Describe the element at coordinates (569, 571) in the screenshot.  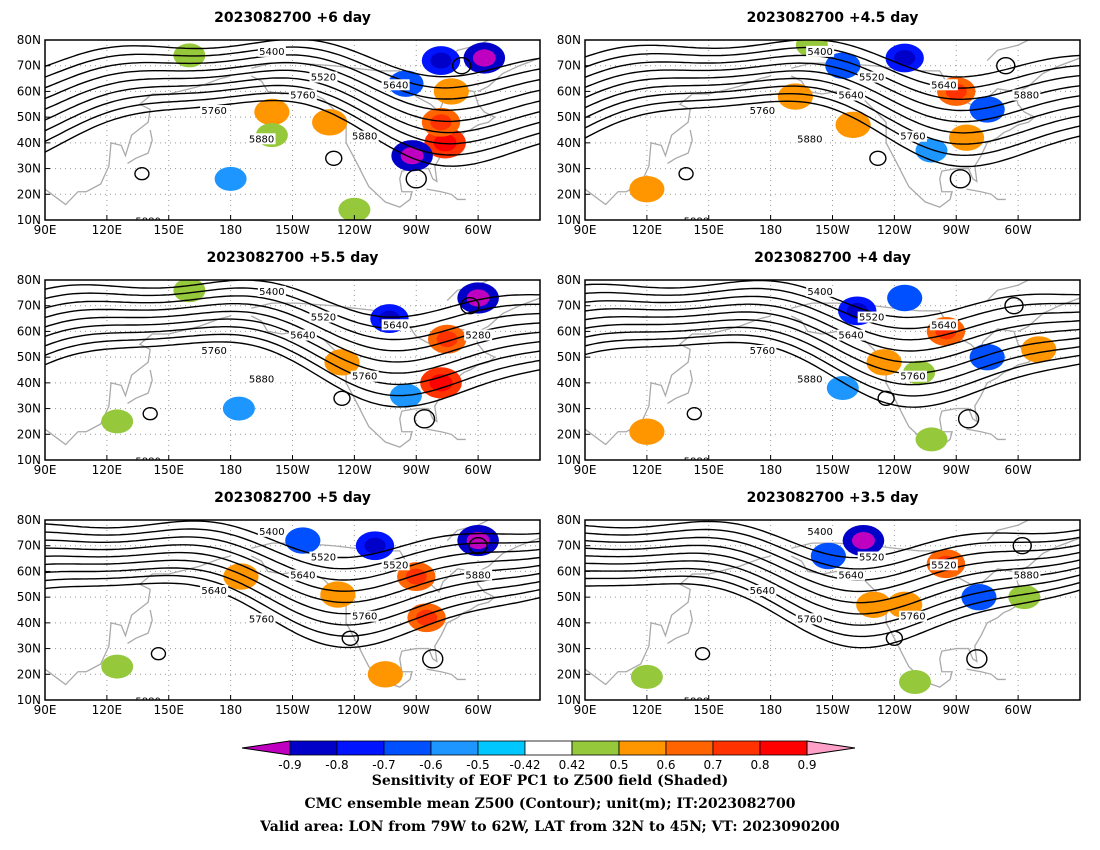
I see `y-tick-label: 60N` at that location.